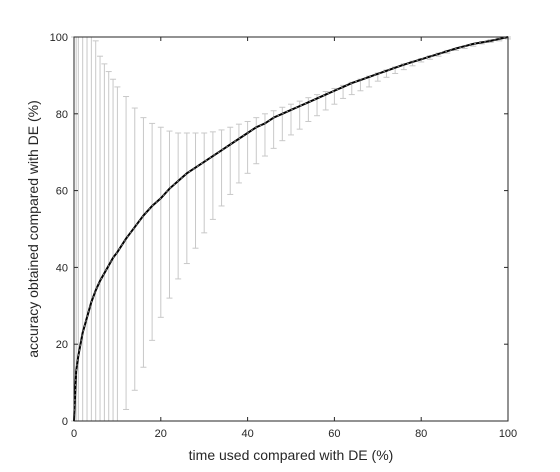  Describe the element at coordinates (334, 434) in the screenshot. I see `x-tick-label: 60` at that location.